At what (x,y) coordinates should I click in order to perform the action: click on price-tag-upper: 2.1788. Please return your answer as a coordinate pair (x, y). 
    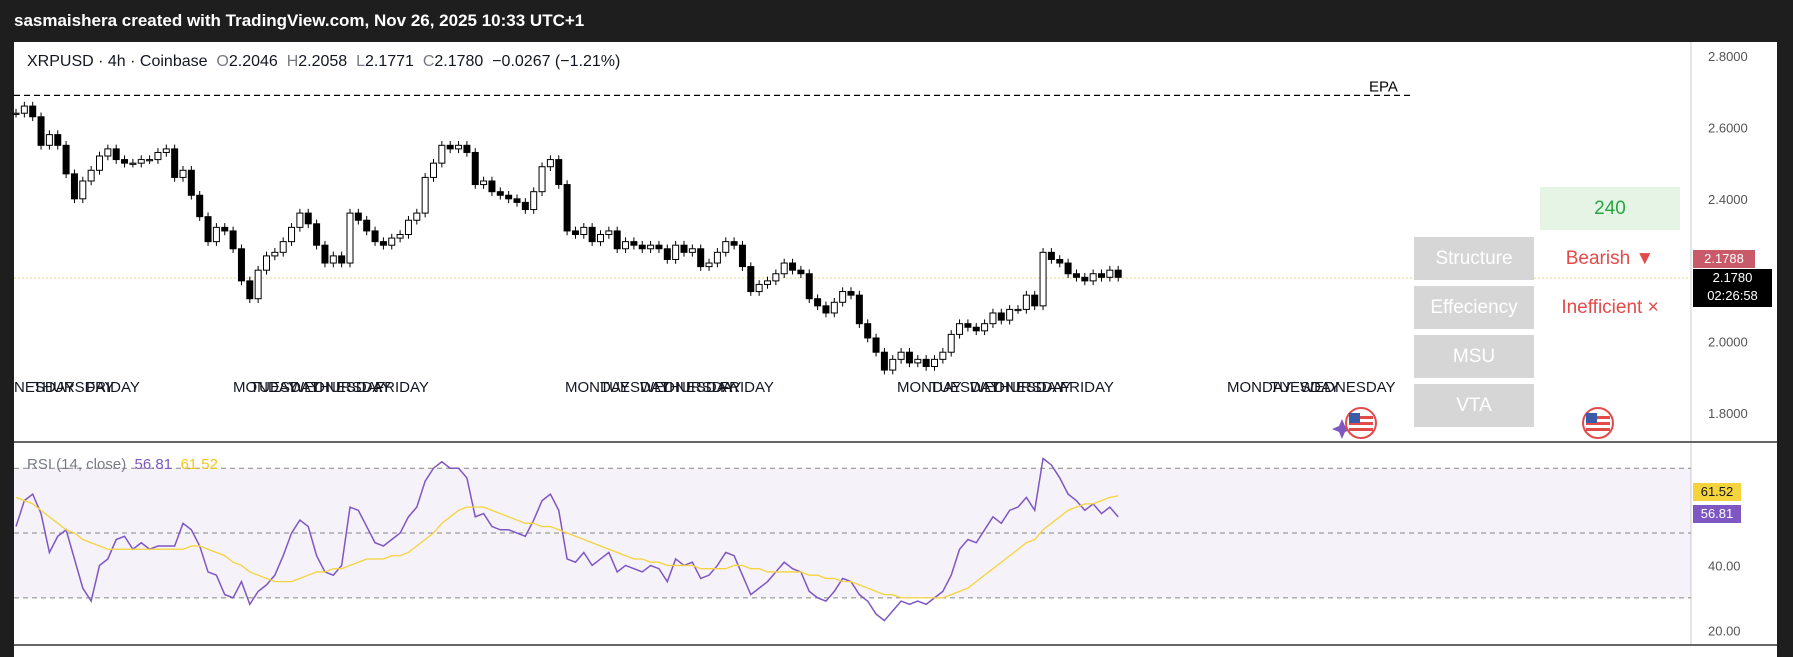
    Looking at the image, I should click on (1724, 259).